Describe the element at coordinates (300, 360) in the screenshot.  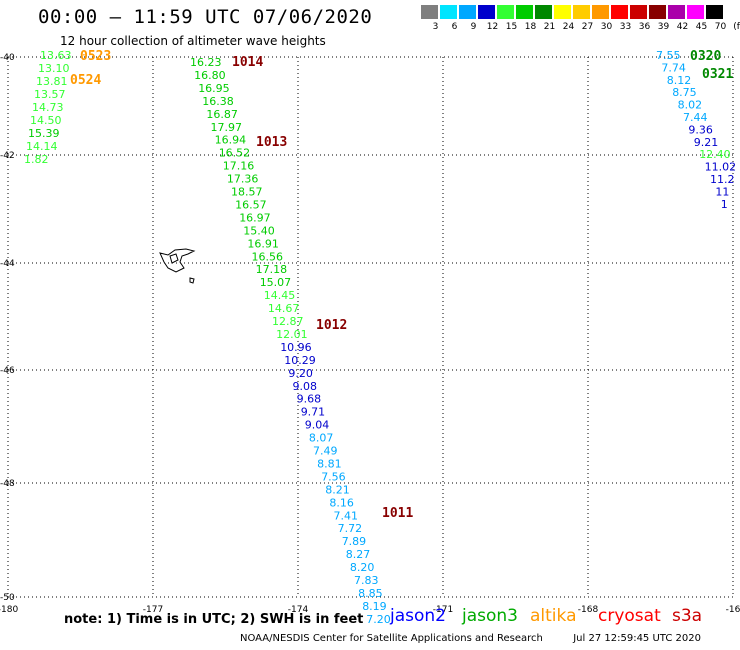
I see `swh-value: 10.29` at that location.